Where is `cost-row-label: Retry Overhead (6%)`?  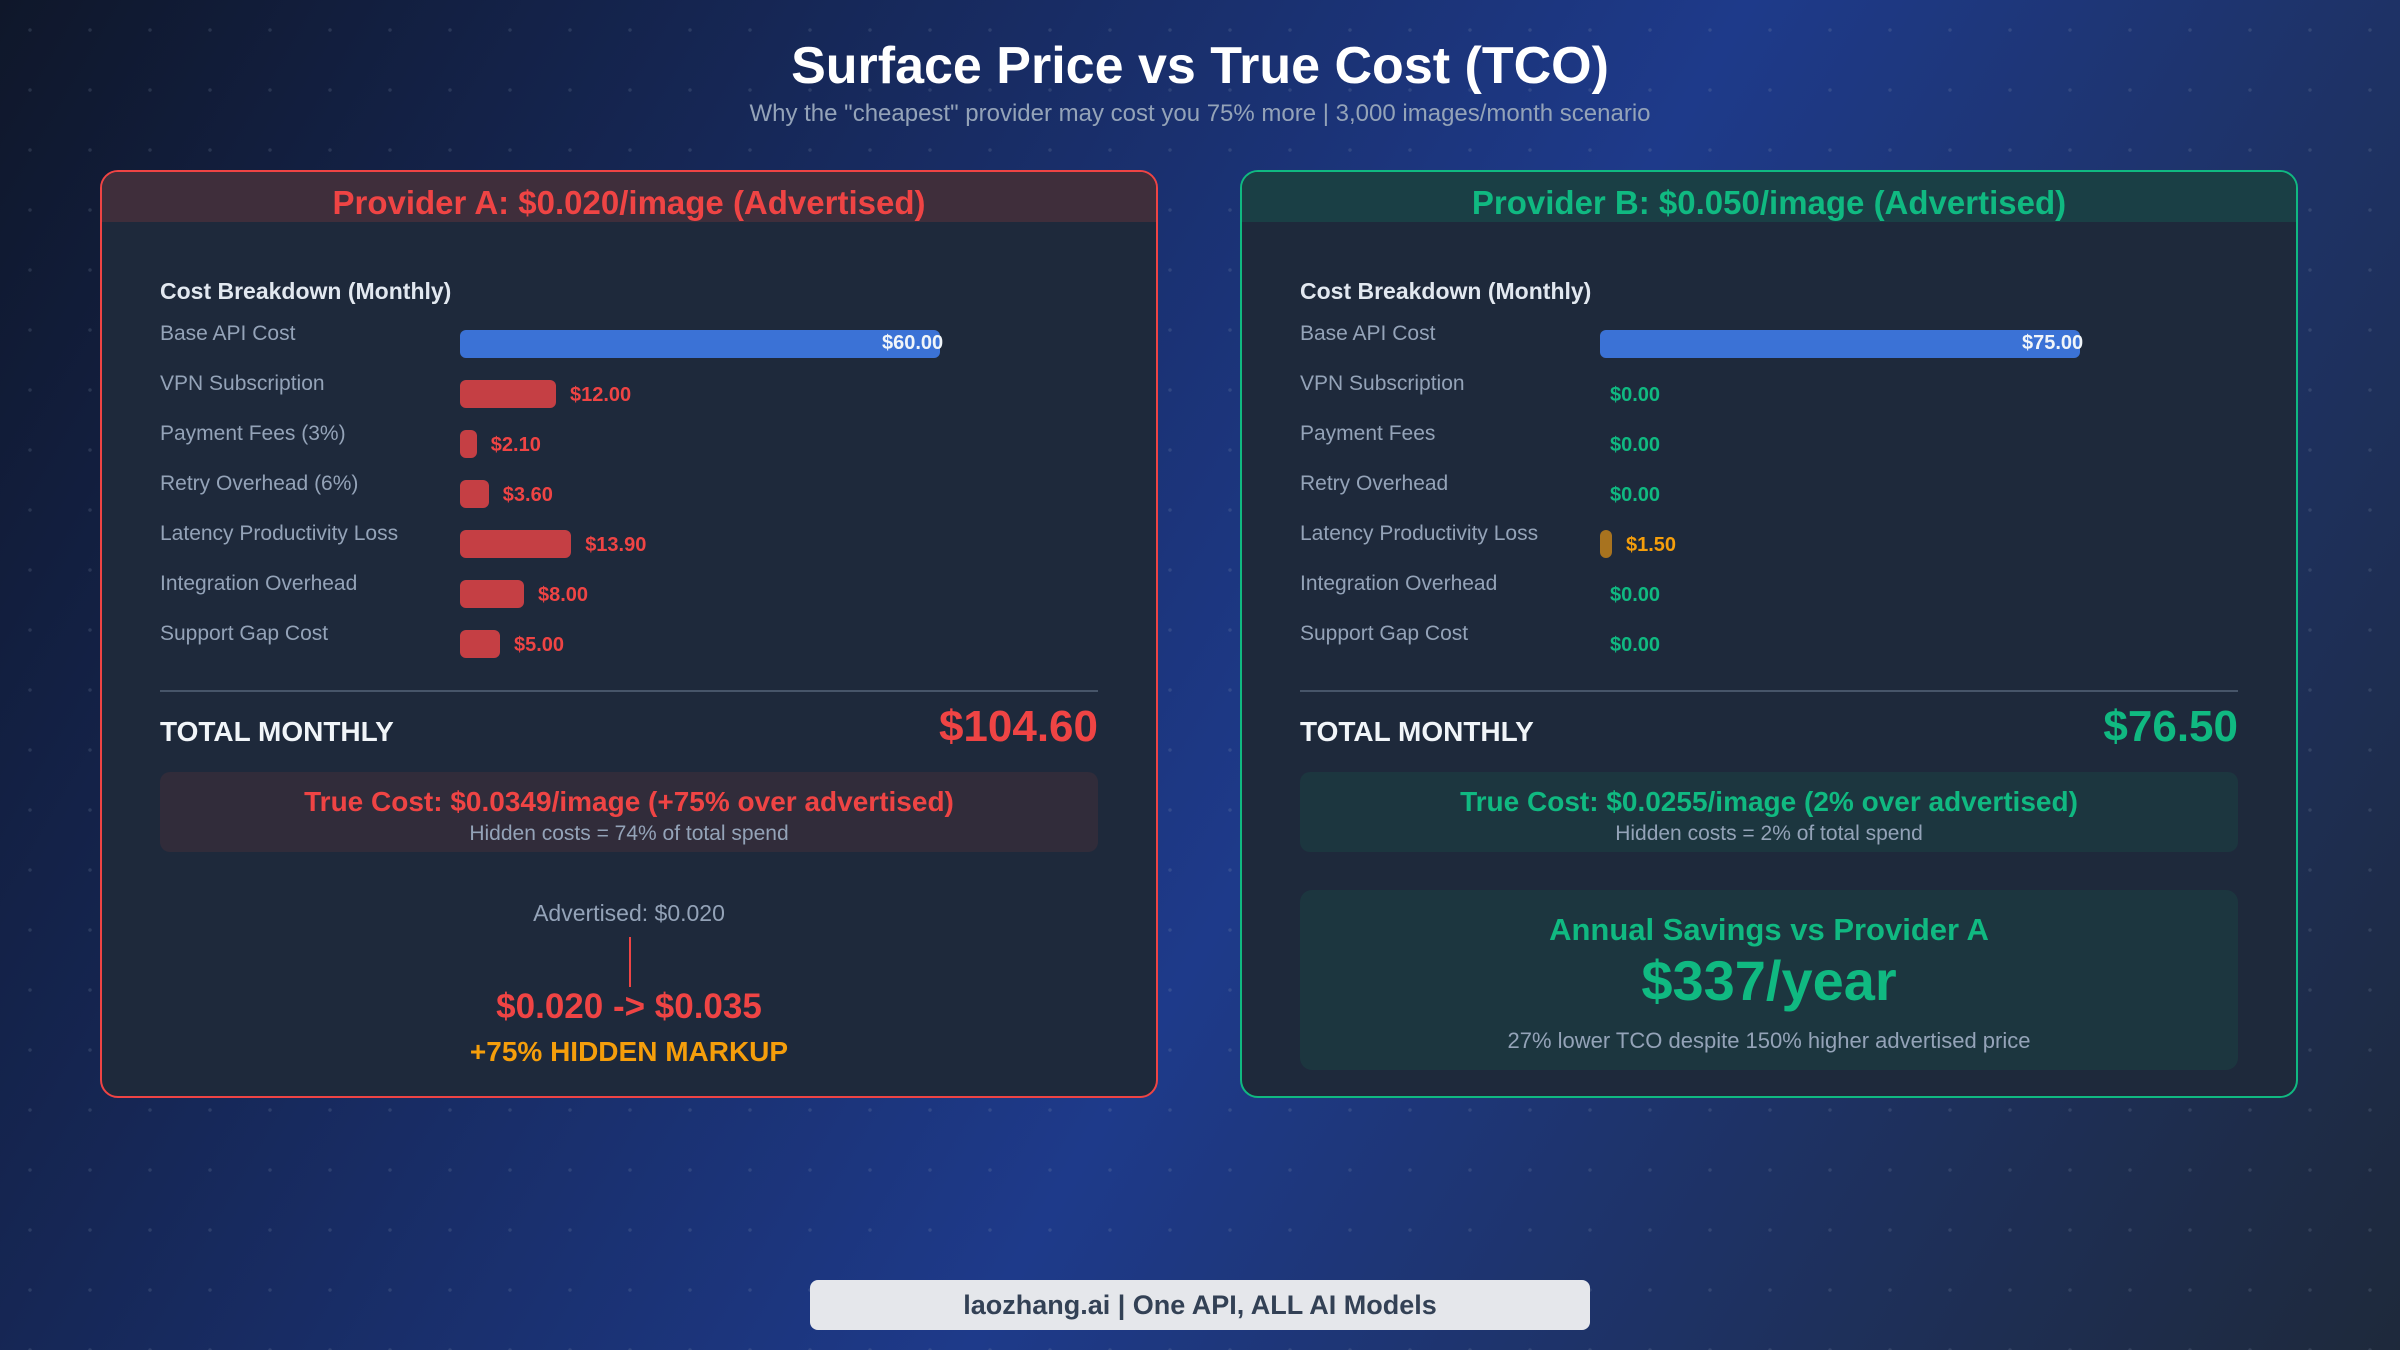 cost-row-label: Retry Overhead (6%) is located at coordinates (259, 483).